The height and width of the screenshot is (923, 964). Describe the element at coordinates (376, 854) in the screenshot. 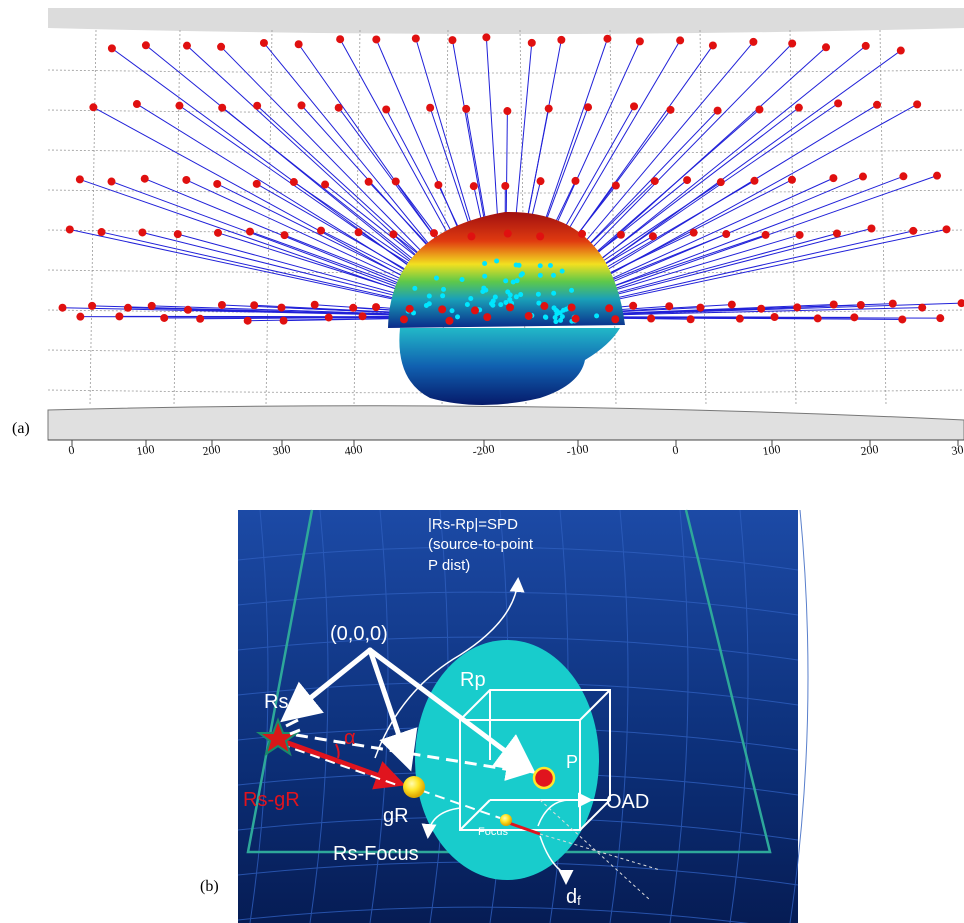

I see `label-rs-focus: Rs-Focus` at that location.